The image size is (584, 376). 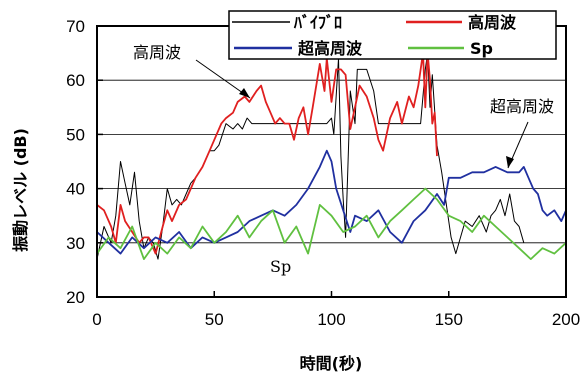 What do you see at coordinates (449, 319) in the screenshot?
I see `x-tick-label: 150` at bounding box center [449, 319].